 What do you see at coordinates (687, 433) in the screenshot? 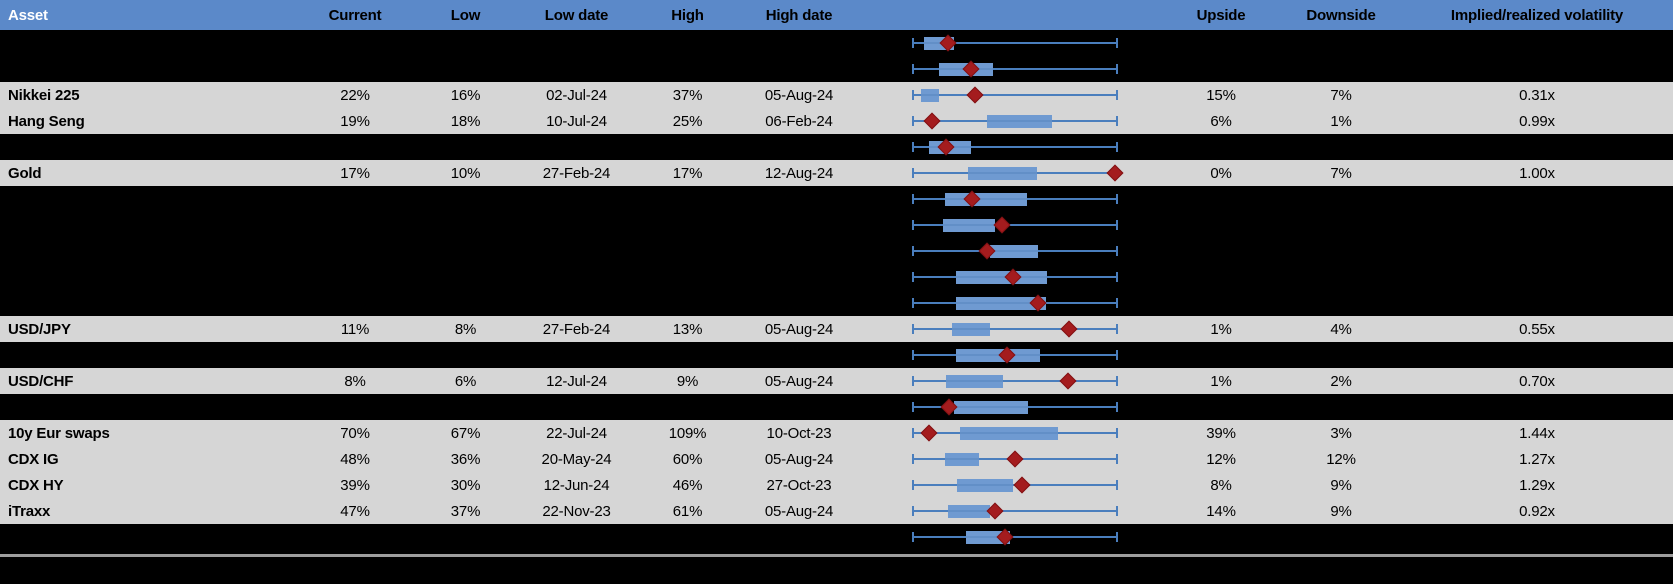
I see `high-value: 109%` at bounding box center [687, 433].